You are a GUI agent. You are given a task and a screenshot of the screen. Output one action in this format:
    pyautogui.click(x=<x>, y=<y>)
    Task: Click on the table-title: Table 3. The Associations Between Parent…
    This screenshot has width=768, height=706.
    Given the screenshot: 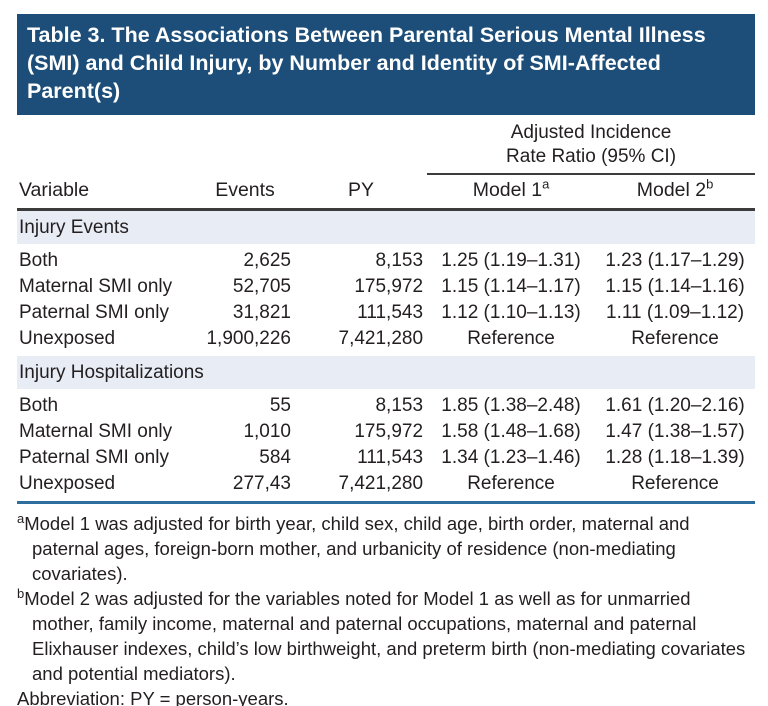 What is the action you would take?
    pyautogui.click(x=385, y=63)
    